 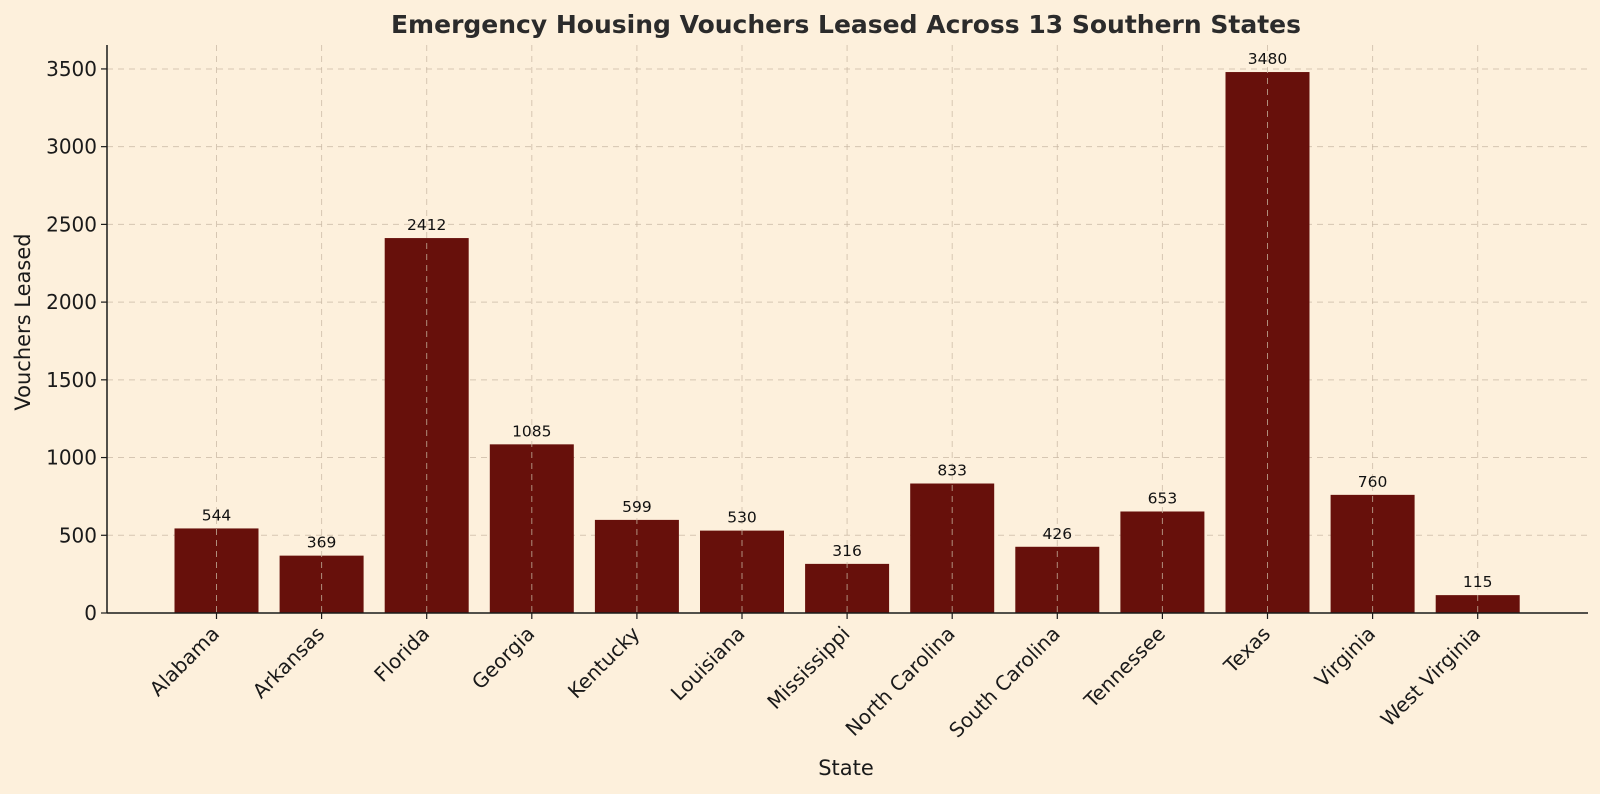 What do you see at coordinates (1163, 498) in the screenshot?
I see `data-label: 653` at bounding box center [1163, 498].